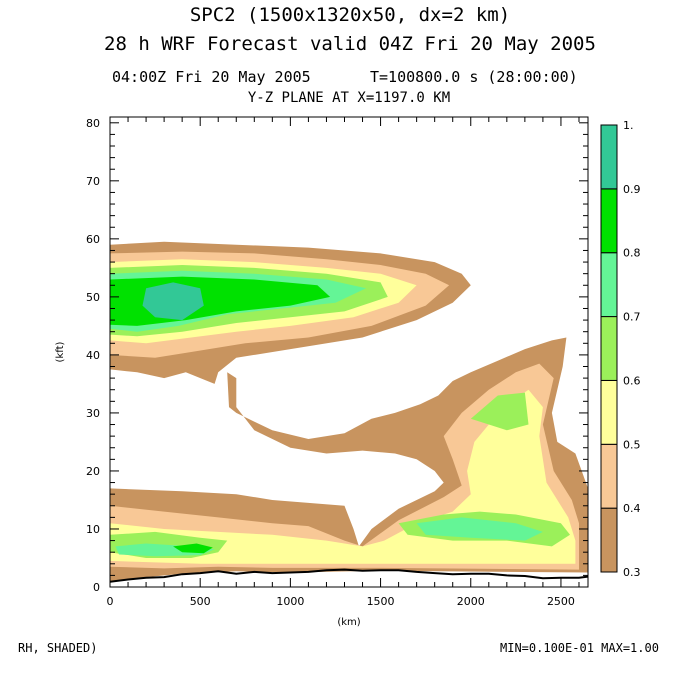 The image size is (700, 700). What do you see at coordinates (632, 444) in the screenshot?
I see `colorbar-label: 0.5` at bounding box center [632, 444].